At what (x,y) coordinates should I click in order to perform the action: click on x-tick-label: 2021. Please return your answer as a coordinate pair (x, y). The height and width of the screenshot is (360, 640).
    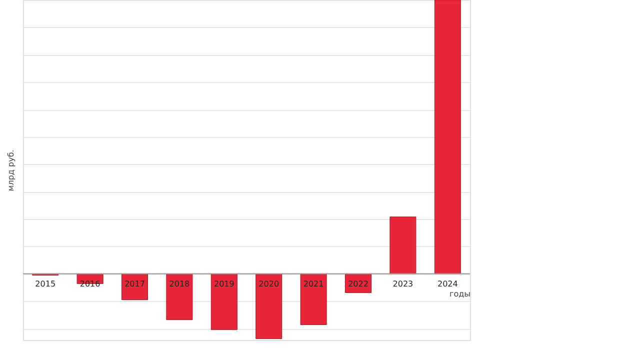
    Looking at the image, I should click on (313, 283).